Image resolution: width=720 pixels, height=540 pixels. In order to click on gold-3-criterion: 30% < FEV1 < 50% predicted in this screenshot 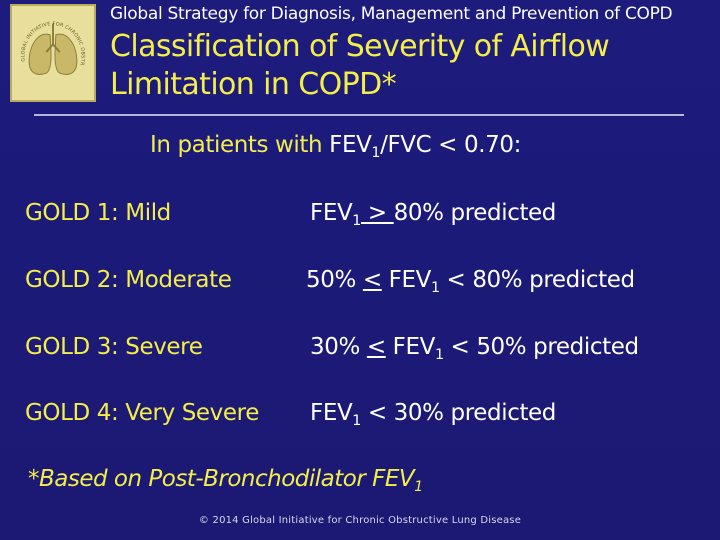, I will do `click(474, 348)`.